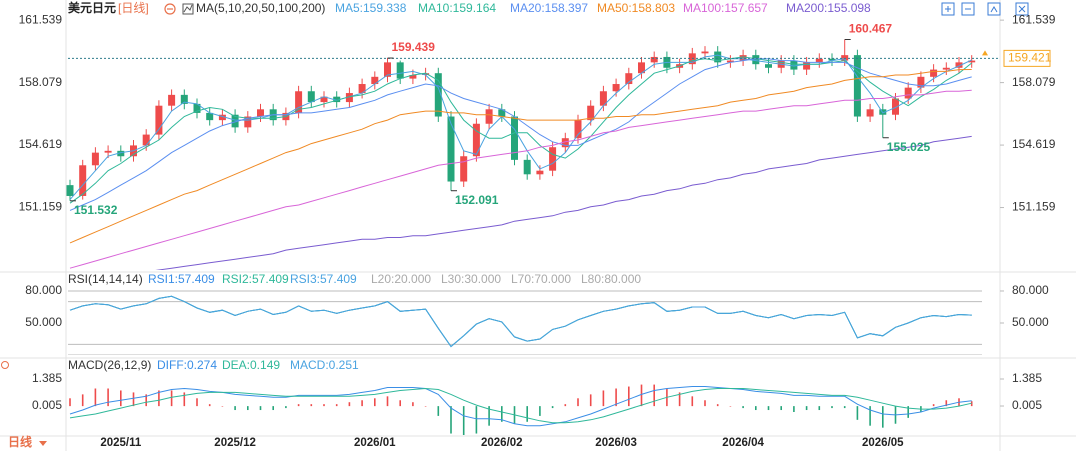  Describe the element at coordinates (520, 321) in the screenshot. I see `series-line` at that location.